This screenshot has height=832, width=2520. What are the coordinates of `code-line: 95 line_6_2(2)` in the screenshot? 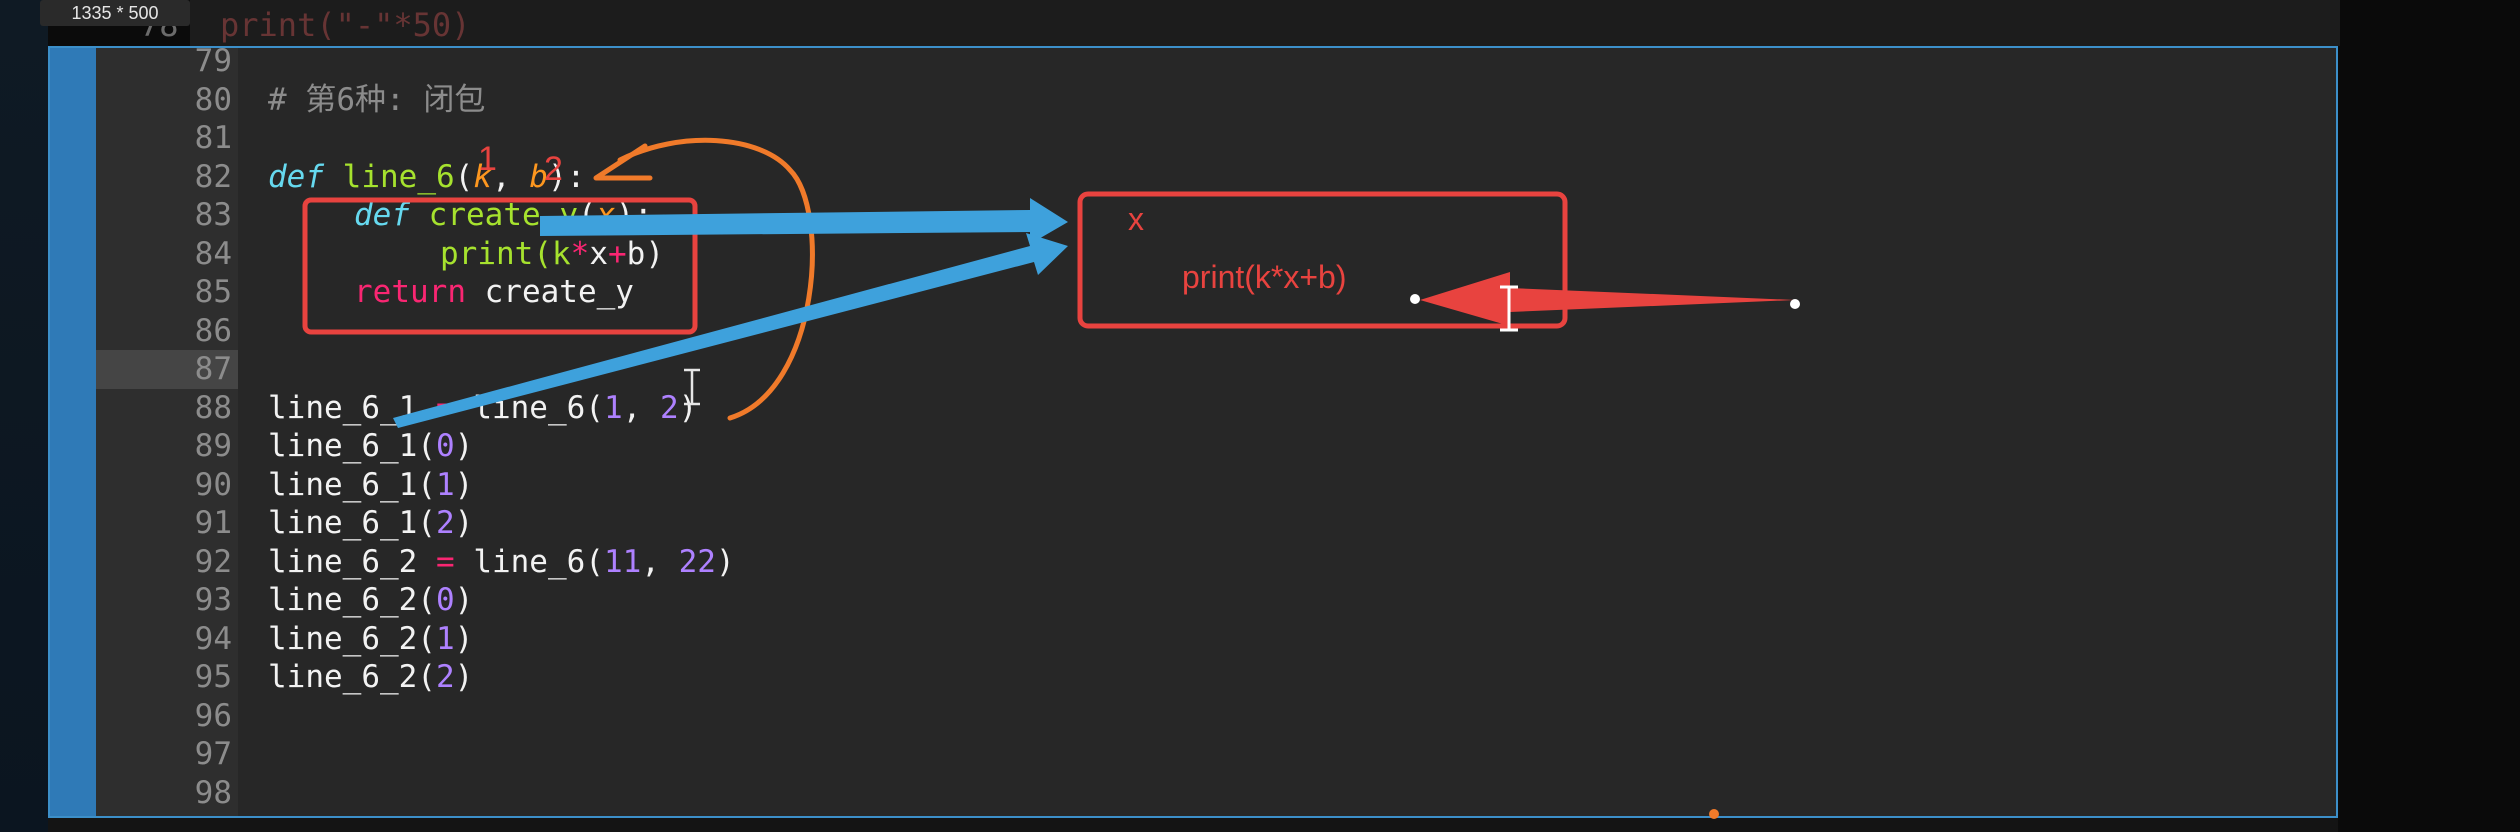 It's located at (1217, 677).